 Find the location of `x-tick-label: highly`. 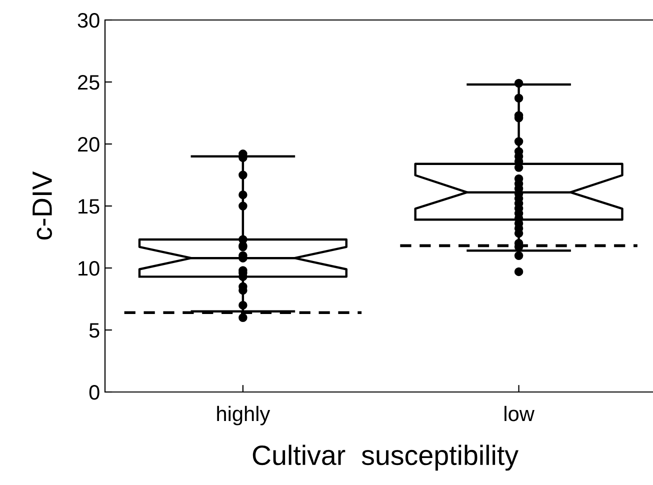

x-tick-label: highly is located at coordinates (243, 416).